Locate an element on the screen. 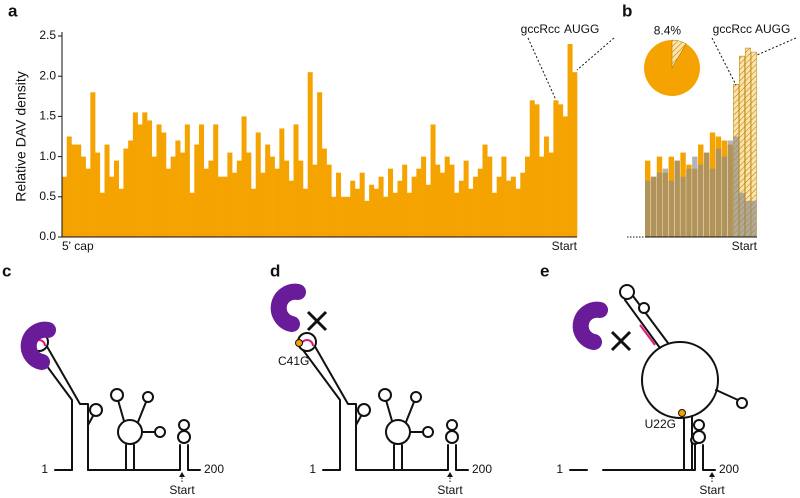 The image size is (800, 498). y-tick-label: 2.0 is located at coordinates (47, 75).